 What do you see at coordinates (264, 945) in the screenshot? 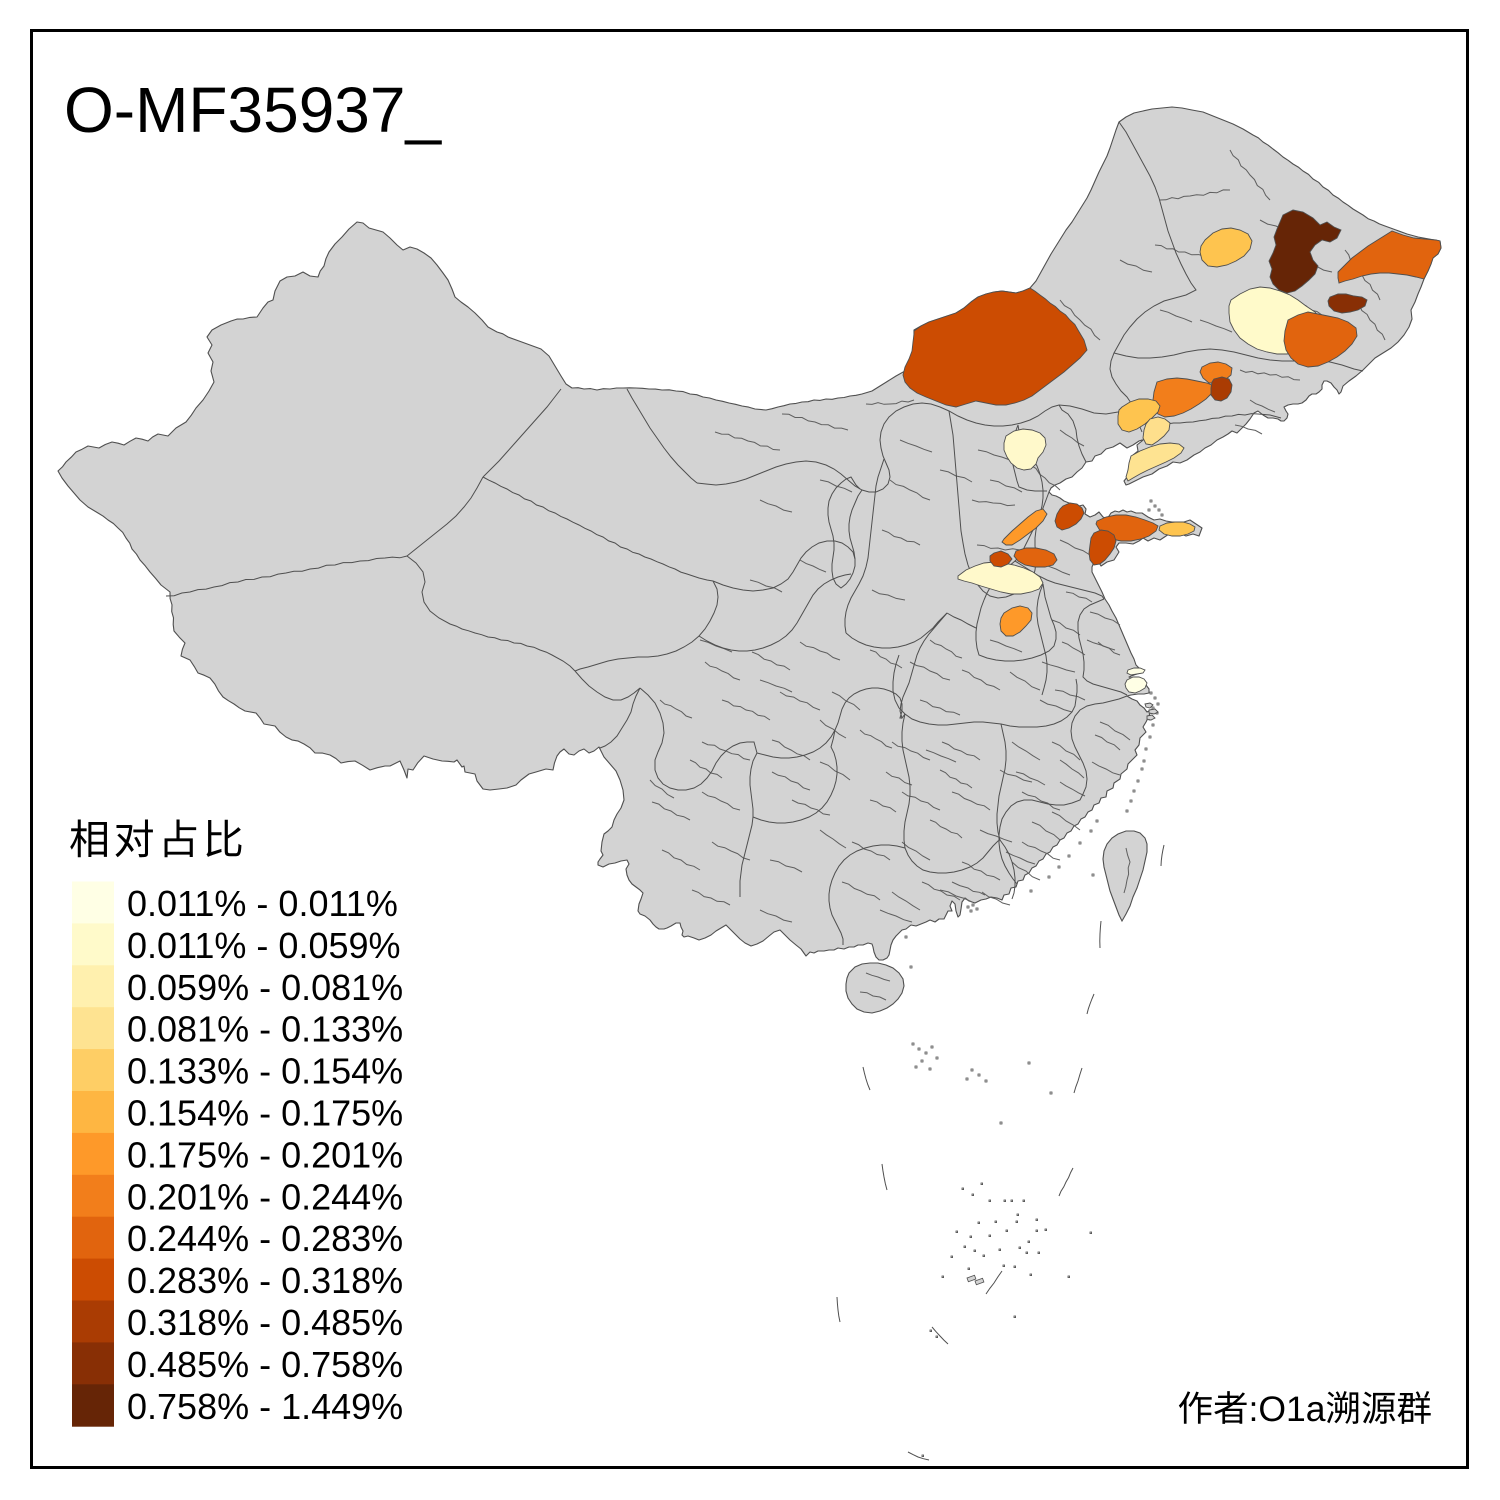
I see `svg-text: 0.011% - 0.059%` at bounding box center [264, 945].